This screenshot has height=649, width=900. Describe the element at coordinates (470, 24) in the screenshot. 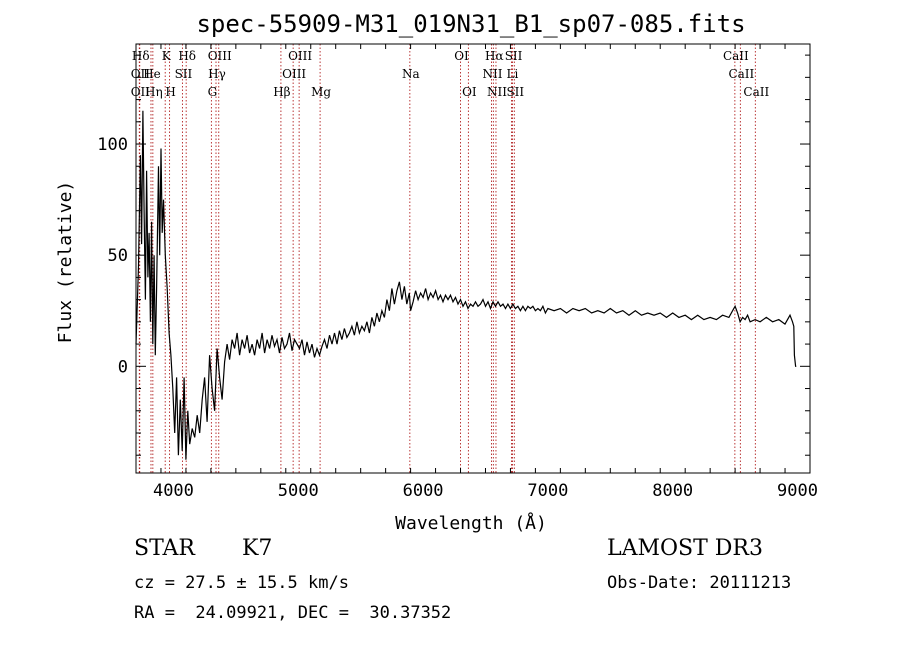

I see `chart-title: spec-55909-M31_019N31_B1_sp07-085.fits` at that location.